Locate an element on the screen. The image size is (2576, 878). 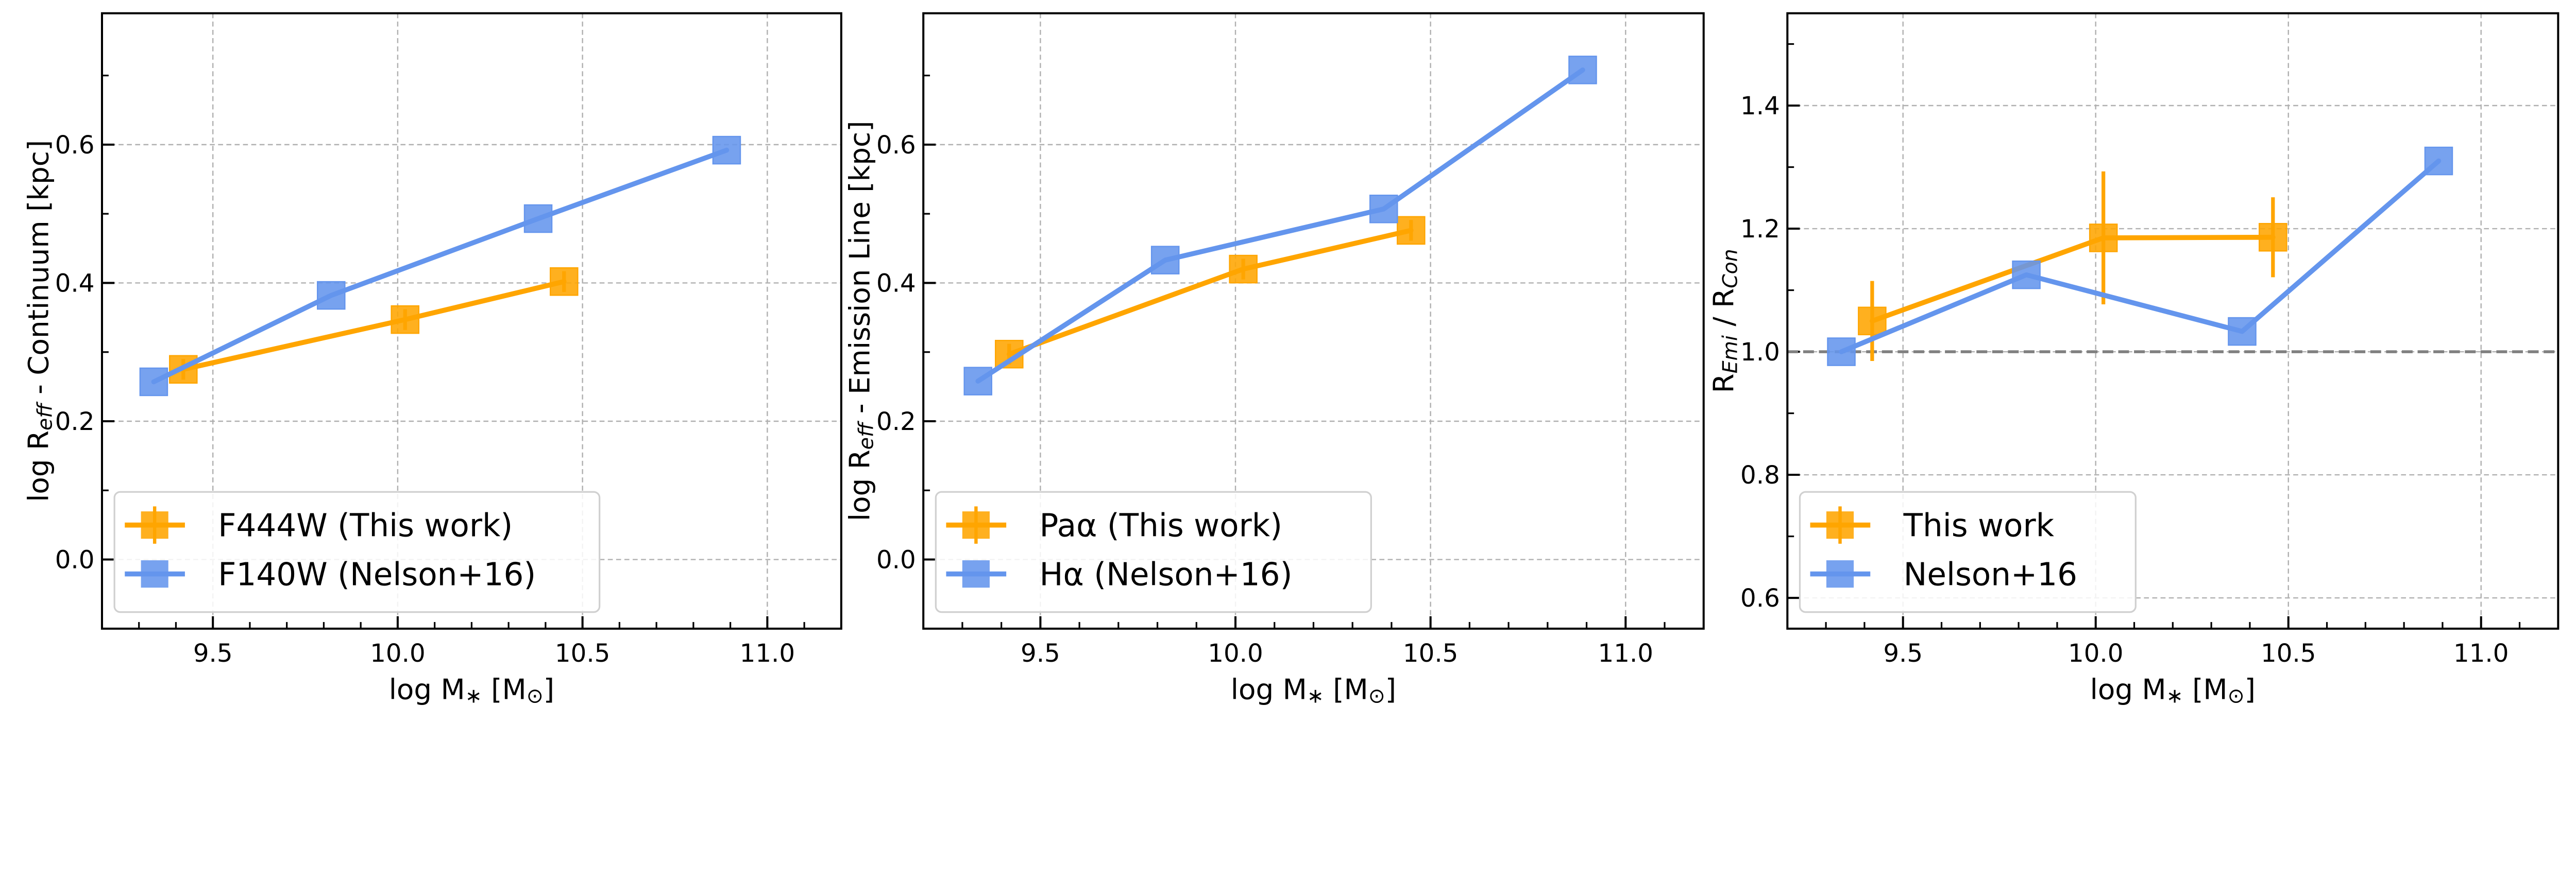
label-segment: / R is located at coordinates (1723, 311).